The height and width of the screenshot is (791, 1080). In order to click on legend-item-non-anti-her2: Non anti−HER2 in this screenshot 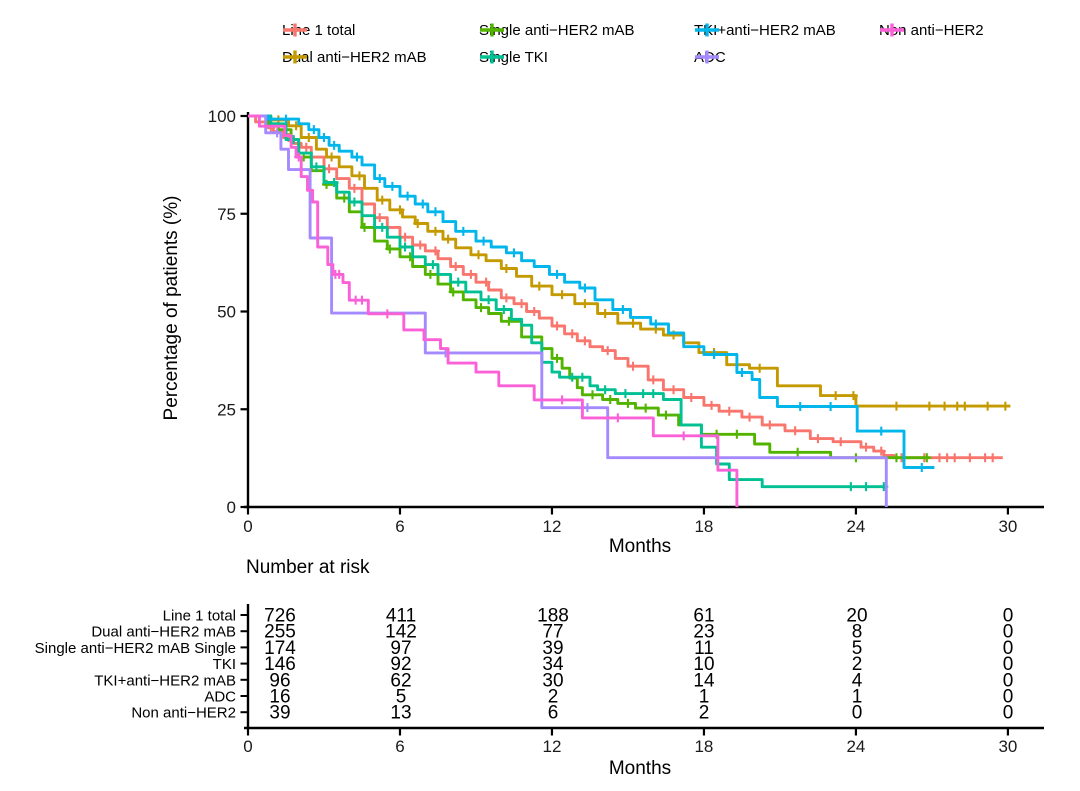, I will do `click(931, 30)`.